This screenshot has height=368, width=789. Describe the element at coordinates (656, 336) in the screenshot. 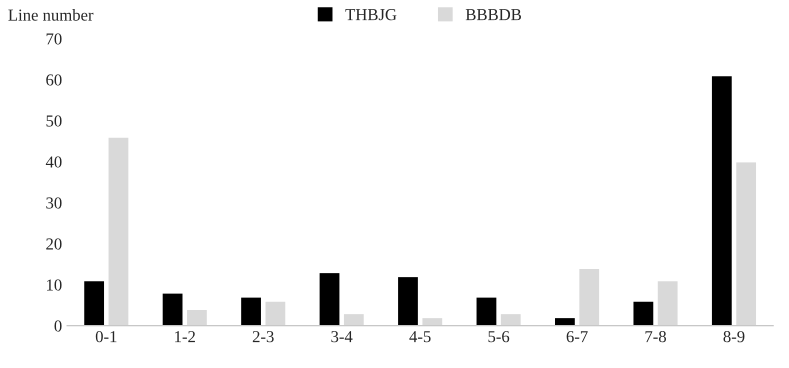

I see `x-tick-label: 7-8` at that location.